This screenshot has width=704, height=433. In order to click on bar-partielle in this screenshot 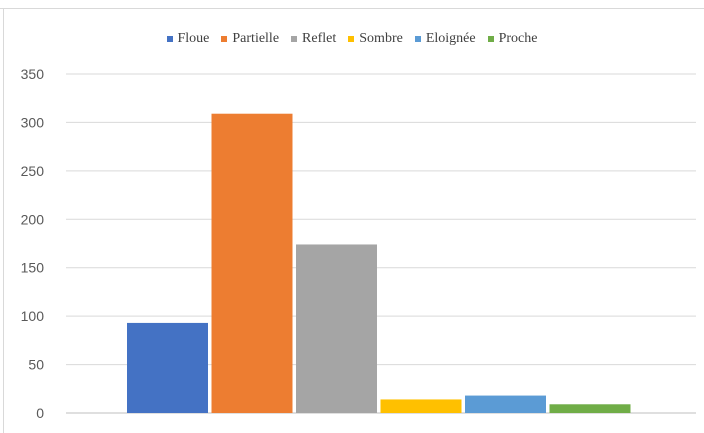, I will do `click(252, 263)`.